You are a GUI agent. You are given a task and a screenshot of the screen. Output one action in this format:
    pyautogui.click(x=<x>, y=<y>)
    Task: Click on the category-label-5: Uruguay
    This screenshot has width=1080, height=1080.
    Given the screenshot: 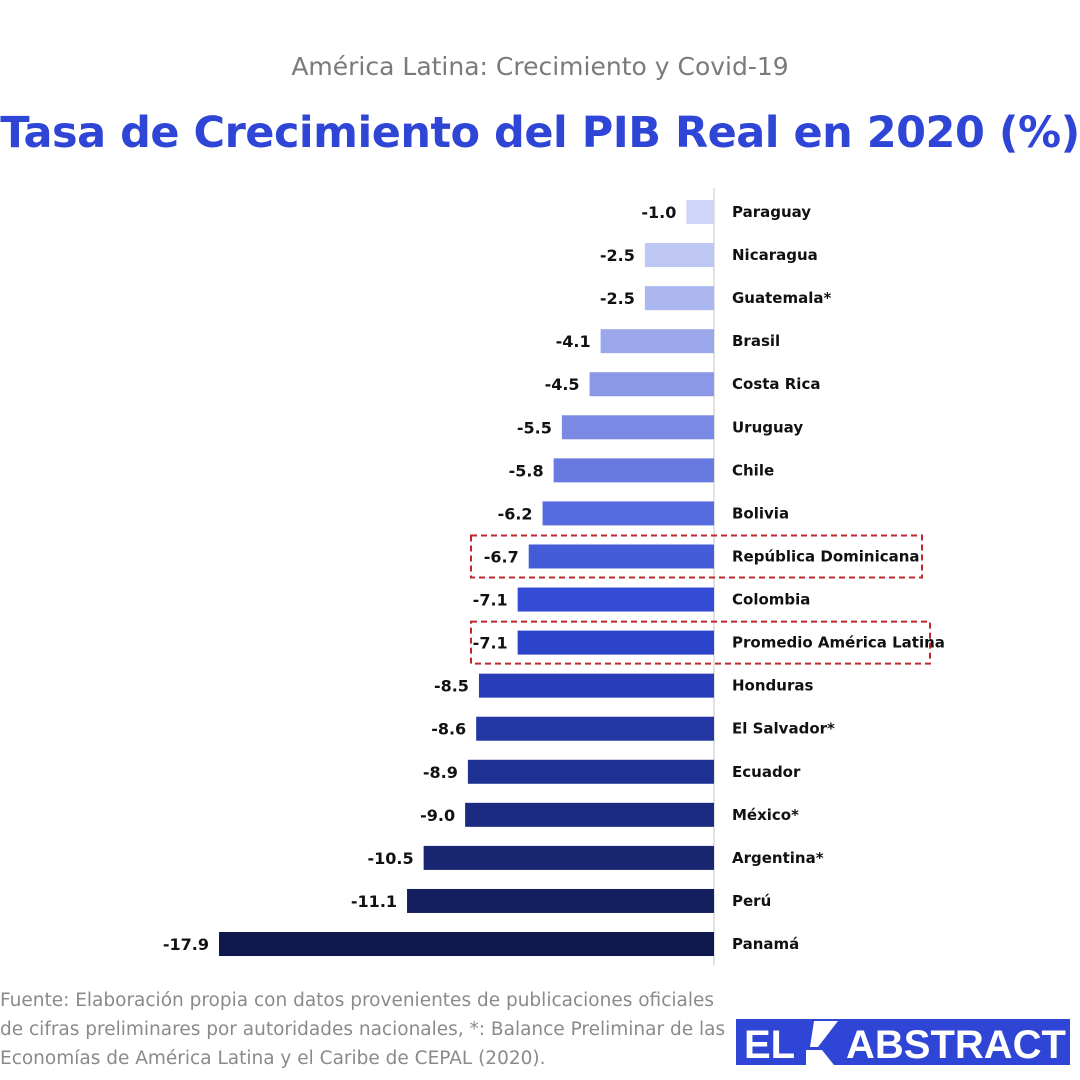 What is the action you would take?
    pyautogui.click(x=767, y=427)
    